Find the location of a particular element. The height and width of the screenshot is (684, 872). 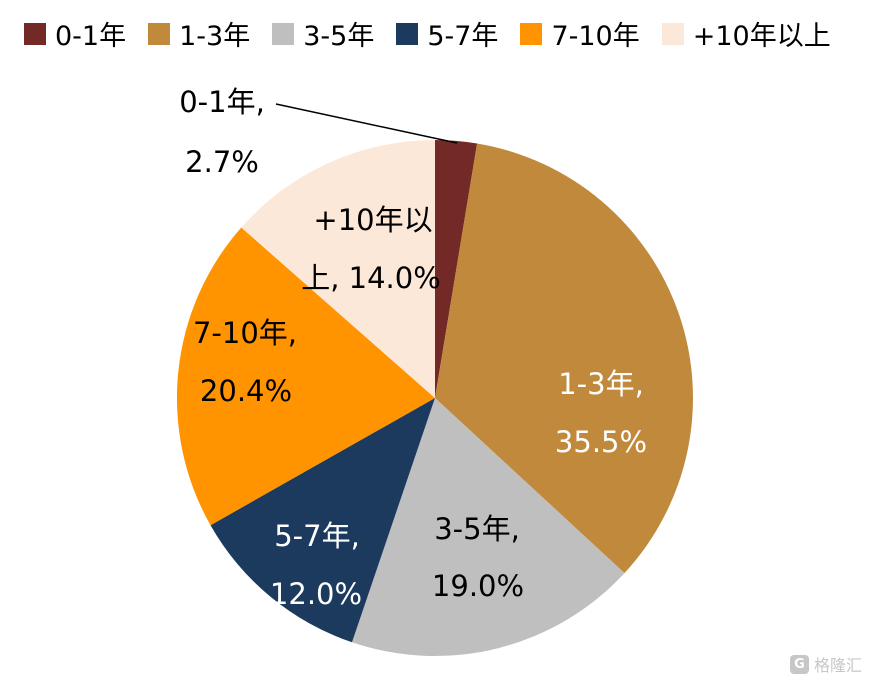

legend-label-5-7y: 5-7年 is located at coordinates (463, 36).